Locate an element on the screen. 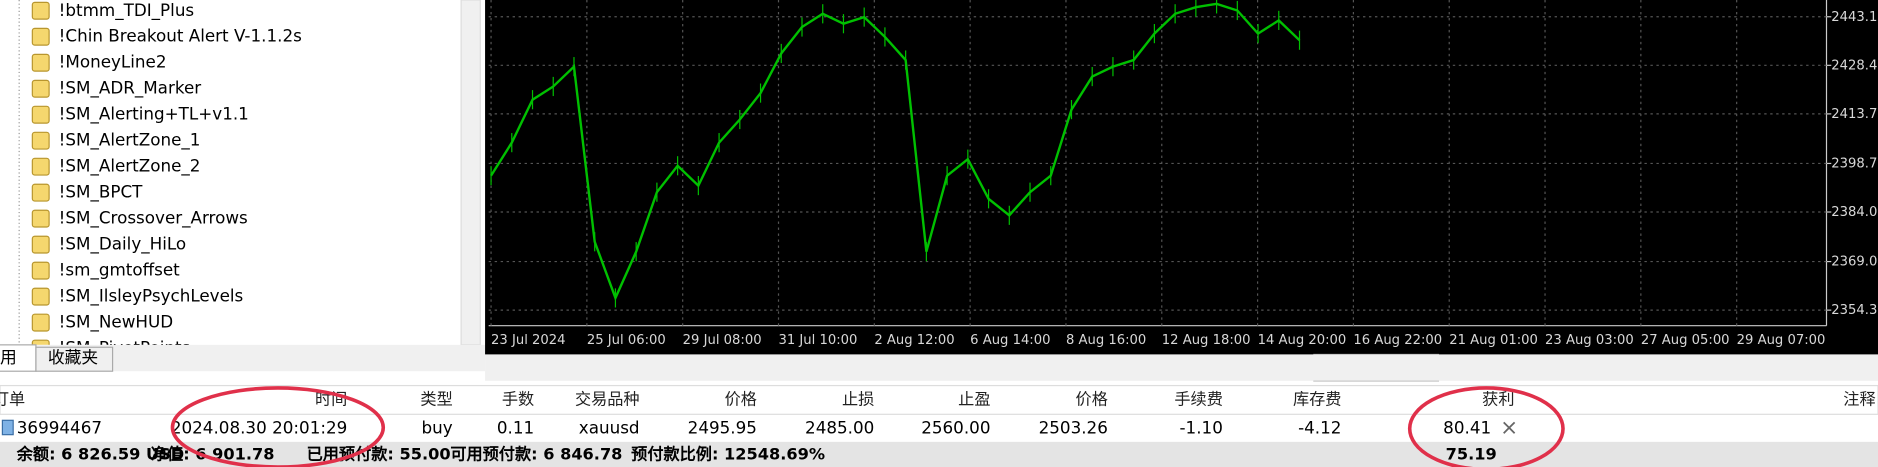 The width and height of the screenshot is (1878, 467). column-header: 注释 is located at coordinates (1859, 398).